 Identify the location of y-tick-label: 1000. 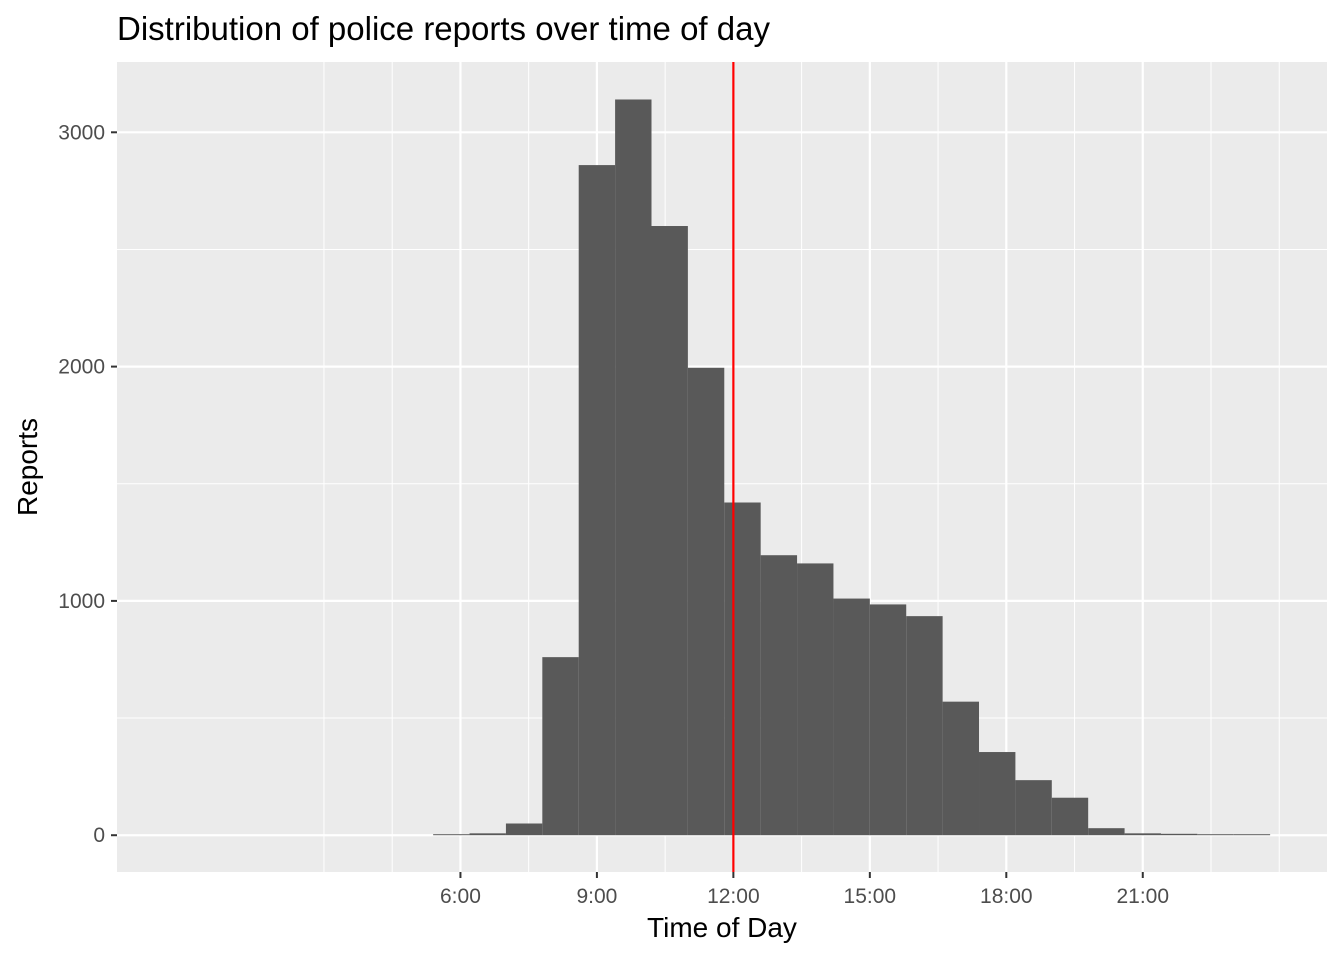
(81, 601).